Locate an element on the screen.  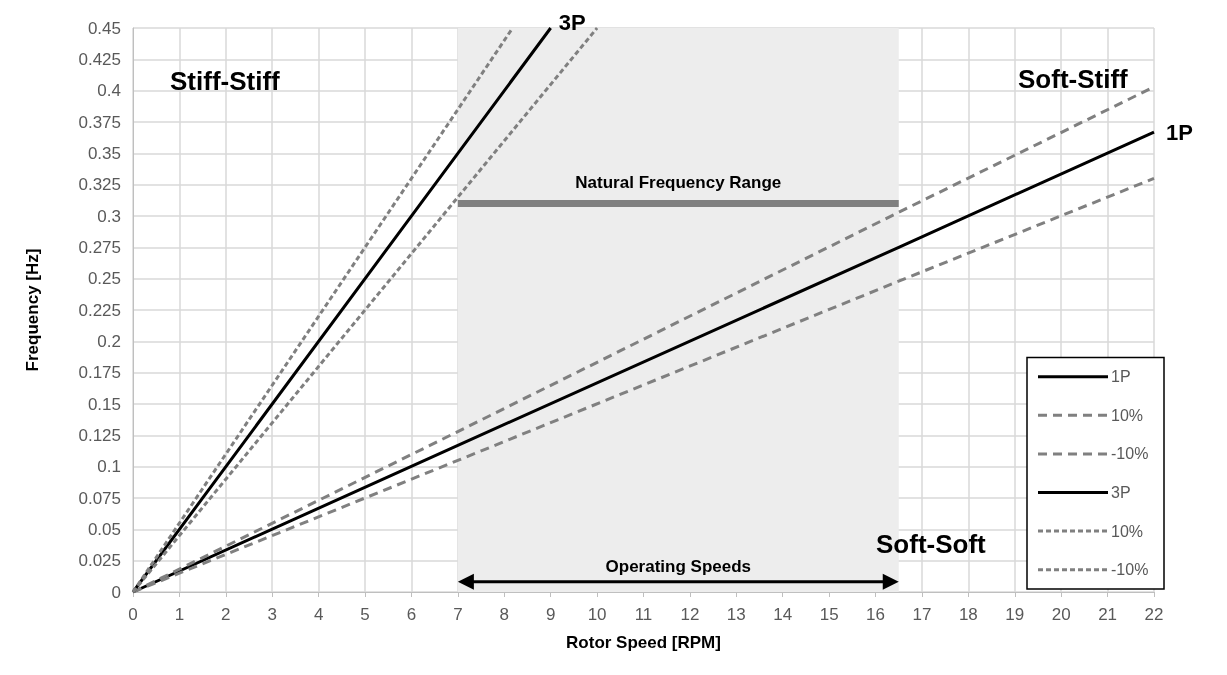
y-tick-label: 0.275 is located at coordinates (99, 247).